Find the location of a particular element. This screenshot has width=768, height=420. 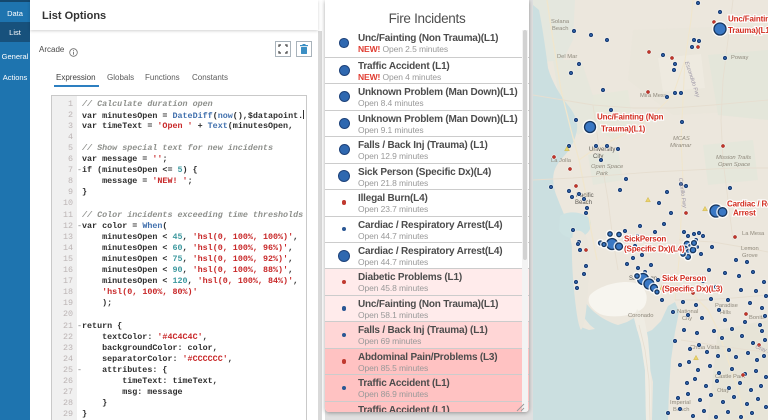

svg-text: Otay is located at coordinates (723, 391).